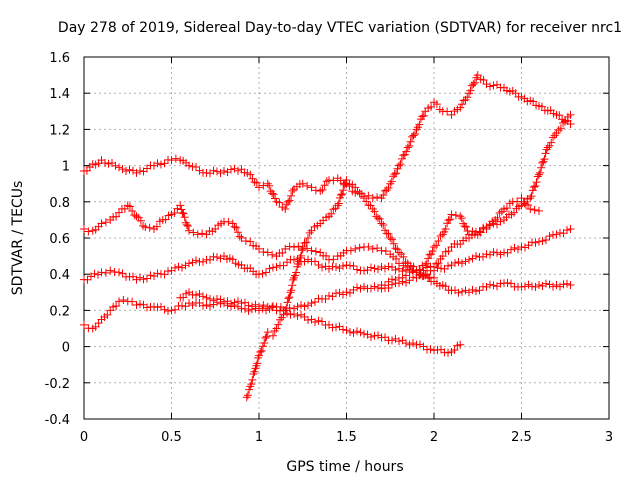  I want to click on x-tick-label: 1, so click(259, 437).